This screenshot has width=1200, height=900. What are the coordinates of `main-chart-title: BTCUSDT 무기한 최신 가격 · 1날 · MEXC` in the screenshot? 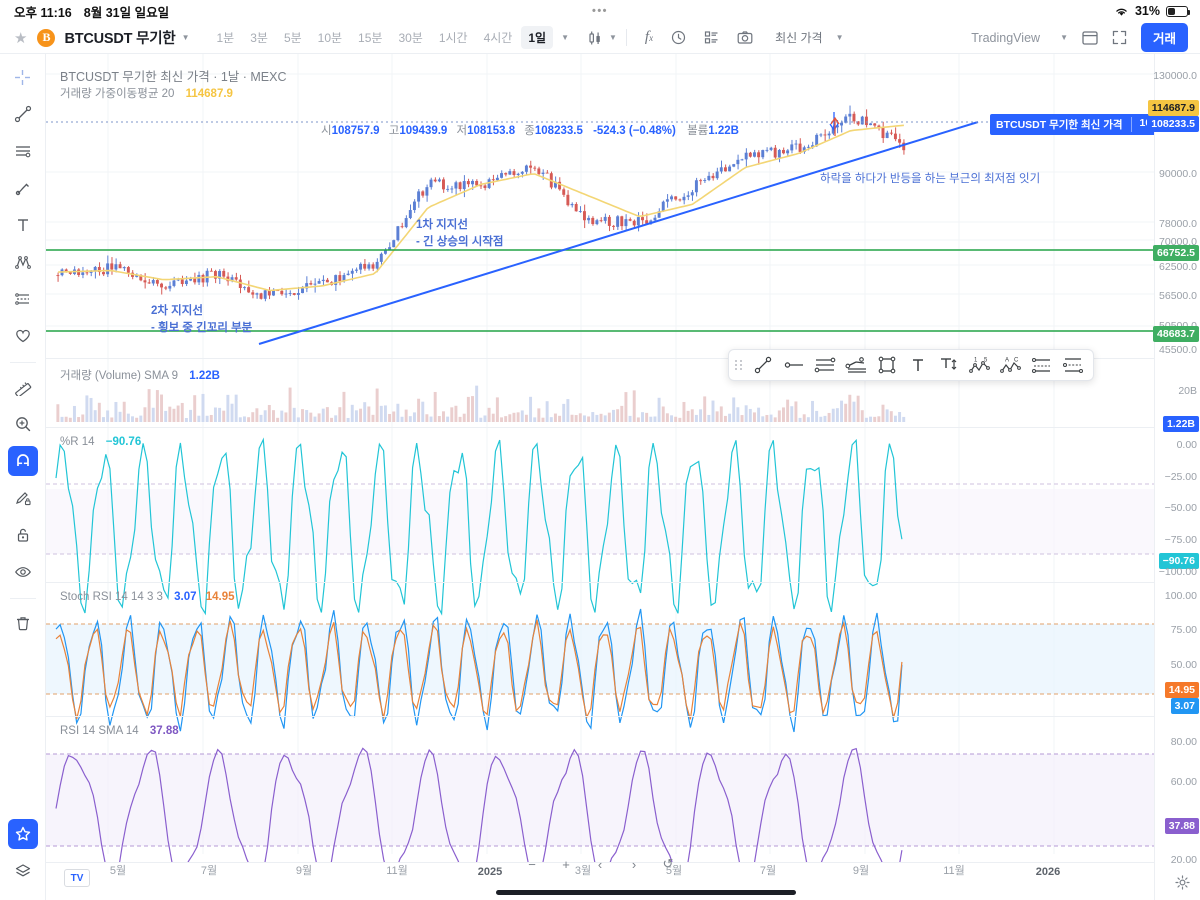 It's located at (173, 77).